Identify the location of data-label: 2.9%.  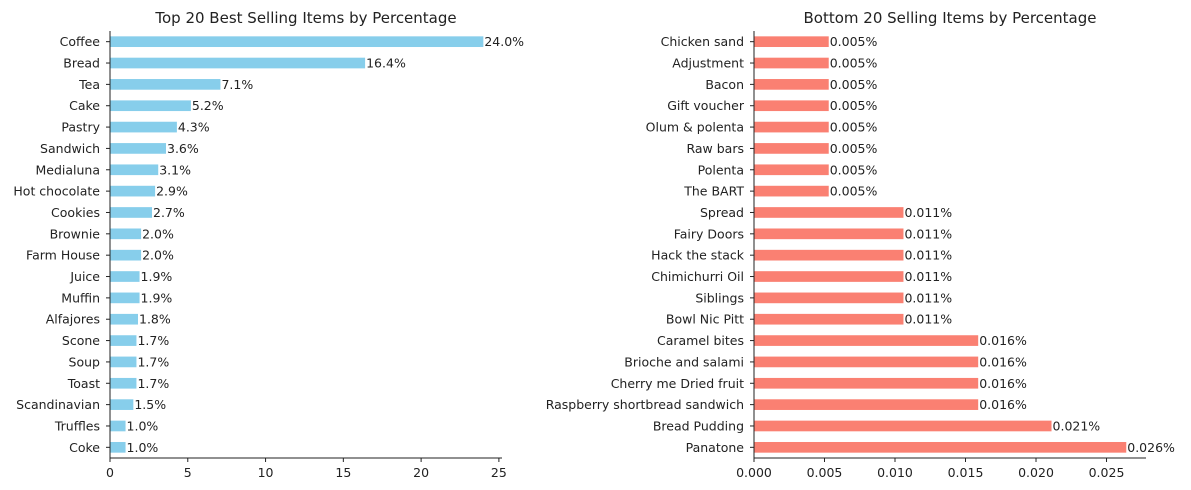
(172, 191).